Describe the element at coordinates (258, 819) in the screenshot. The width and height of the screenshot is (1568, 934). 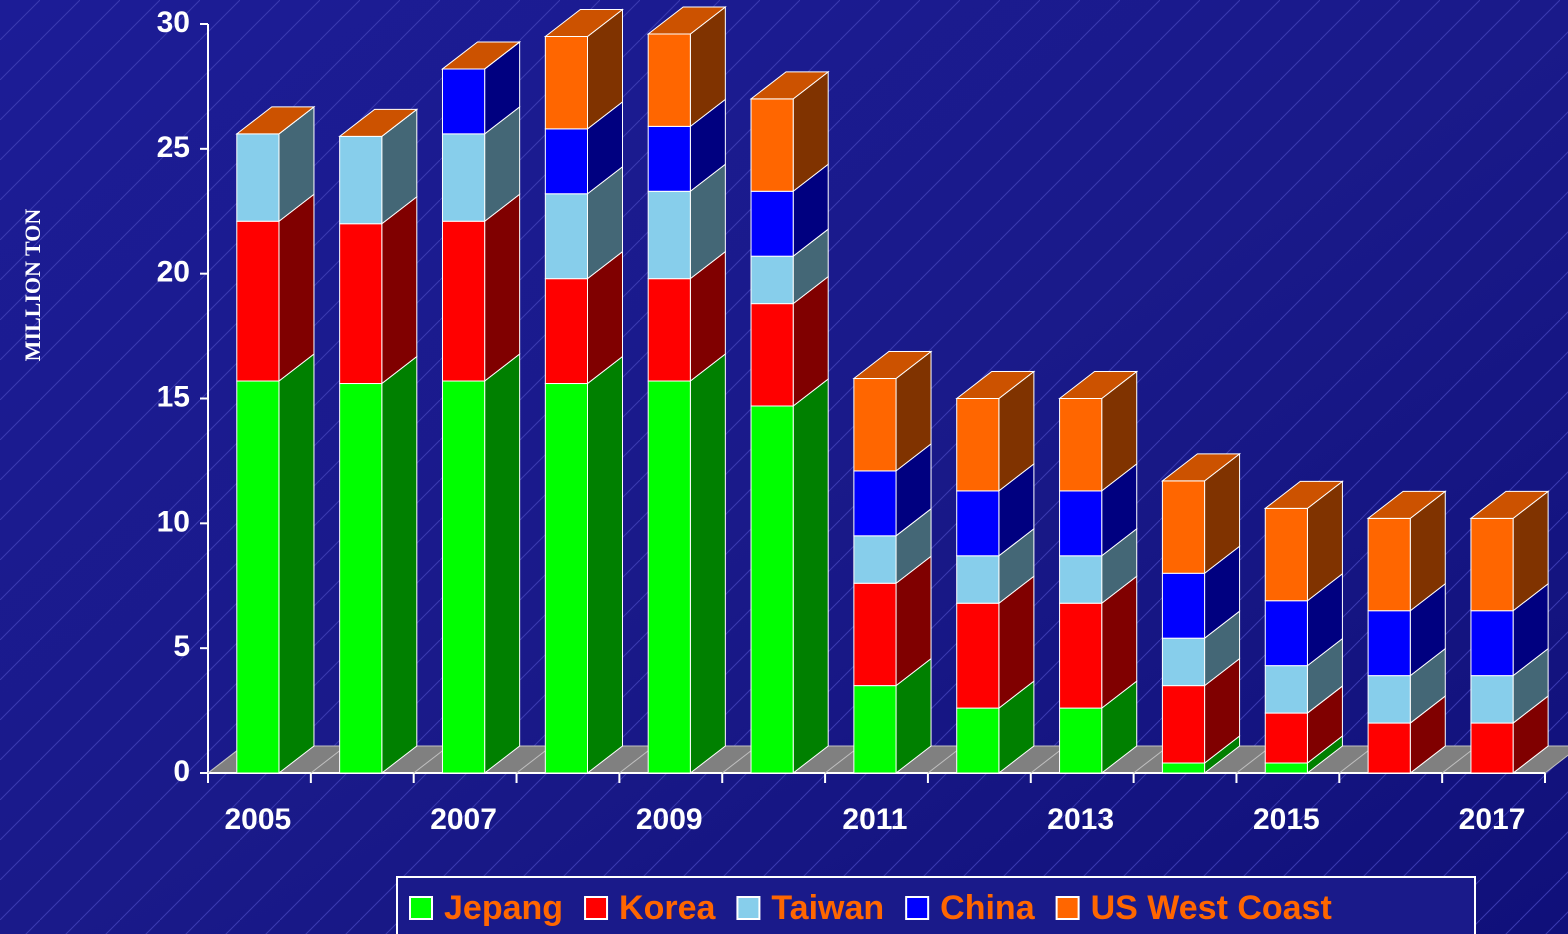
I see `x-tick-label: 2005` at that location.